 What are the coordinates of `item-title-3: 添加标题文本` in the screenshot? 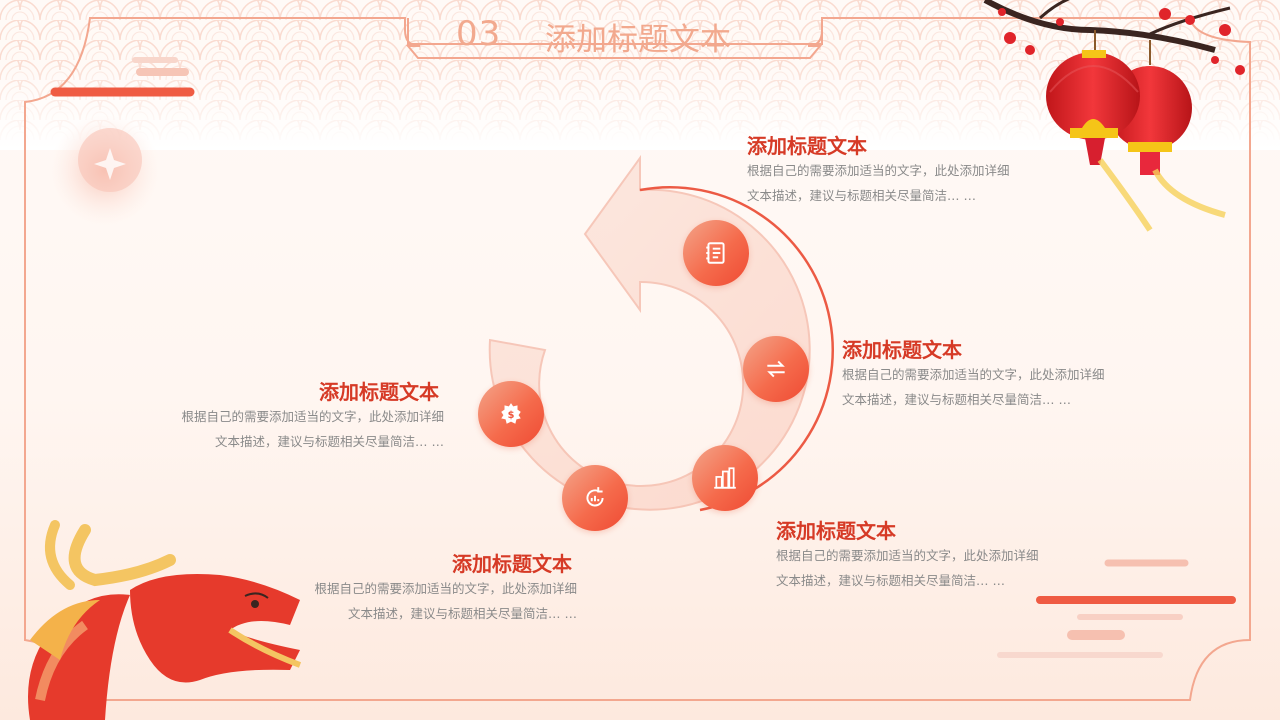 It's located at (836, 531).